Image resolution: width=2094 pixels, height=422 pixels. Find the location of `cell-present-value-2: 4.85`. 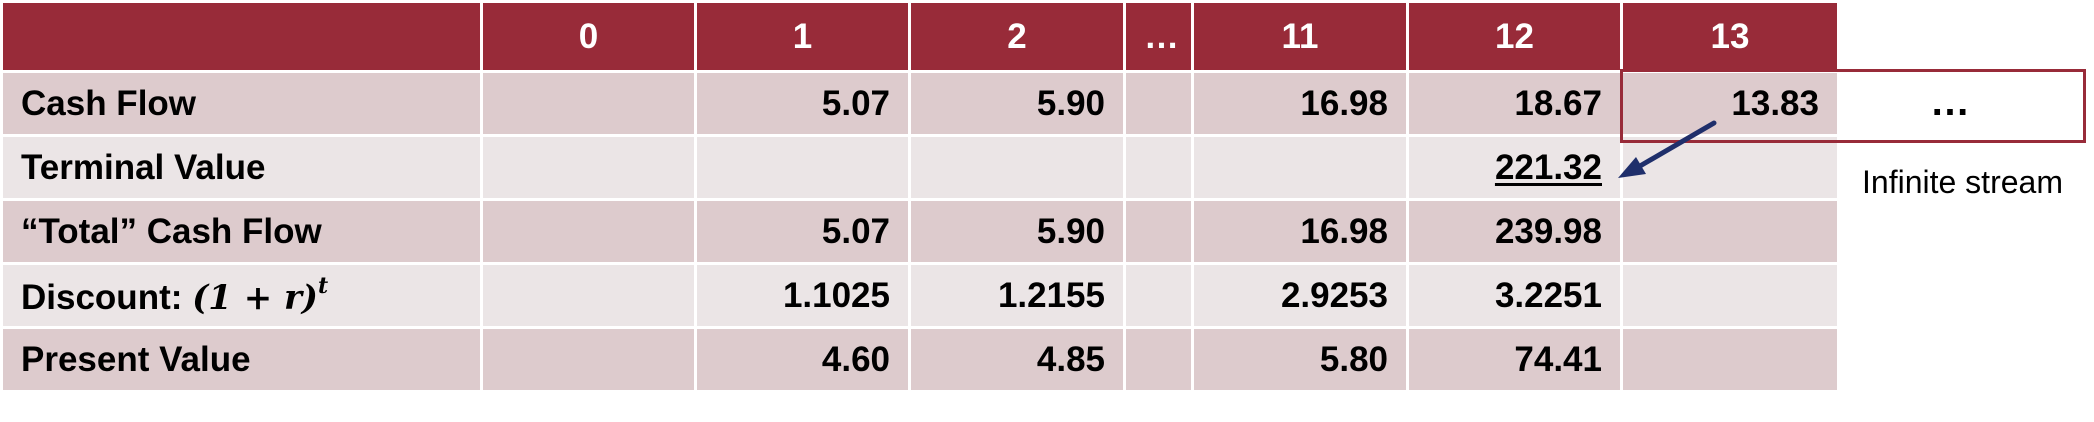

cell-present-value-2: 4.85 is located at coordinates (1017, 359).